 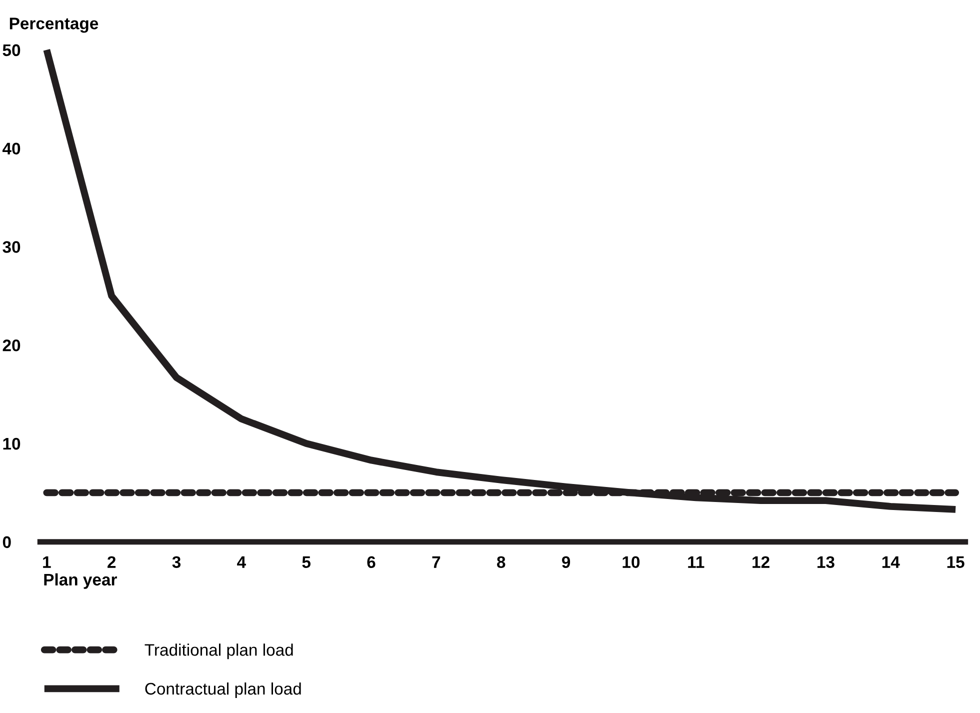 I want to click on x-tick-label: 10, so click(x=631, y=562).